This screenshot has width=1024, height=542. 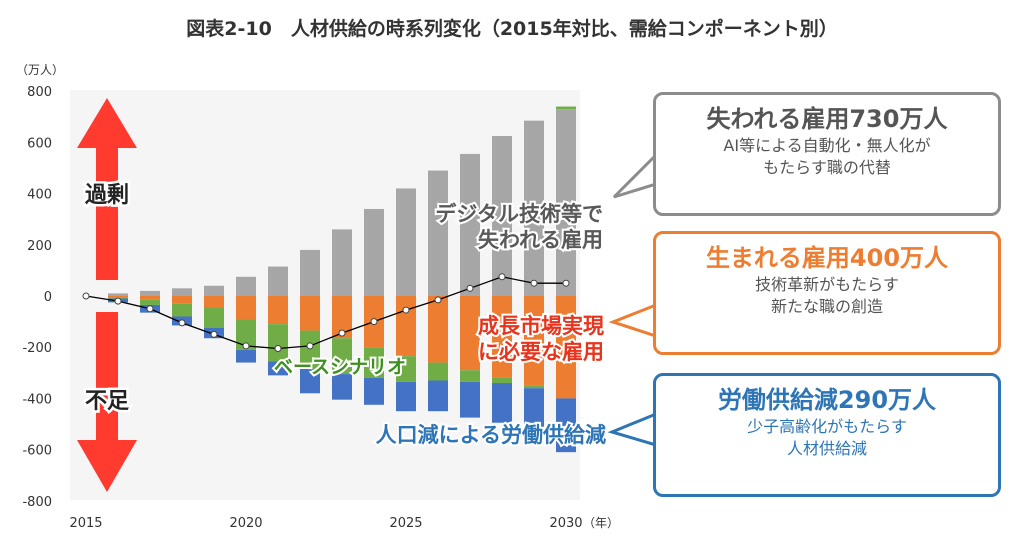 What do you see at coordinates (107, 195) in the screenshot?
I see `surplus-label: 過剰` at bounding box center [107, 195].